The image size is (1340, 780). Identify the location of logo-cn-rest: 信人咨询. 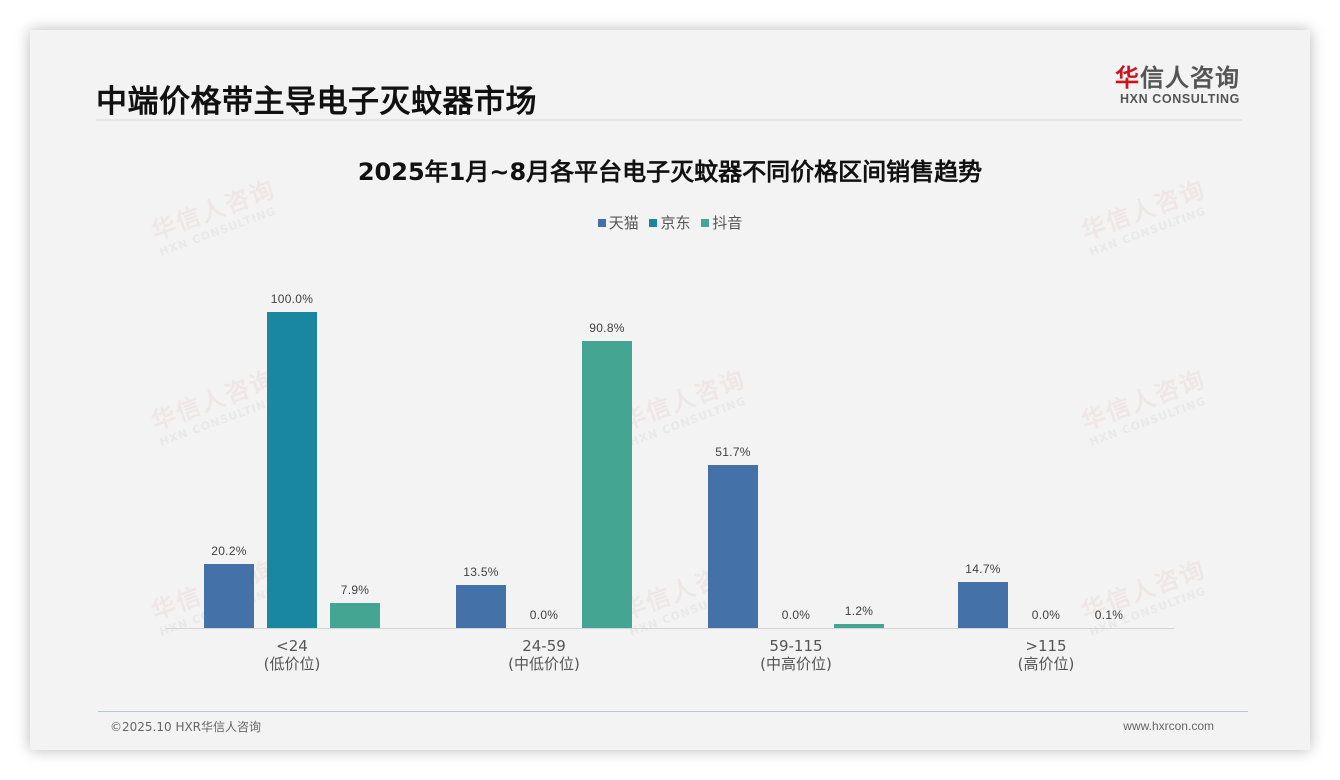
(1190, 78).